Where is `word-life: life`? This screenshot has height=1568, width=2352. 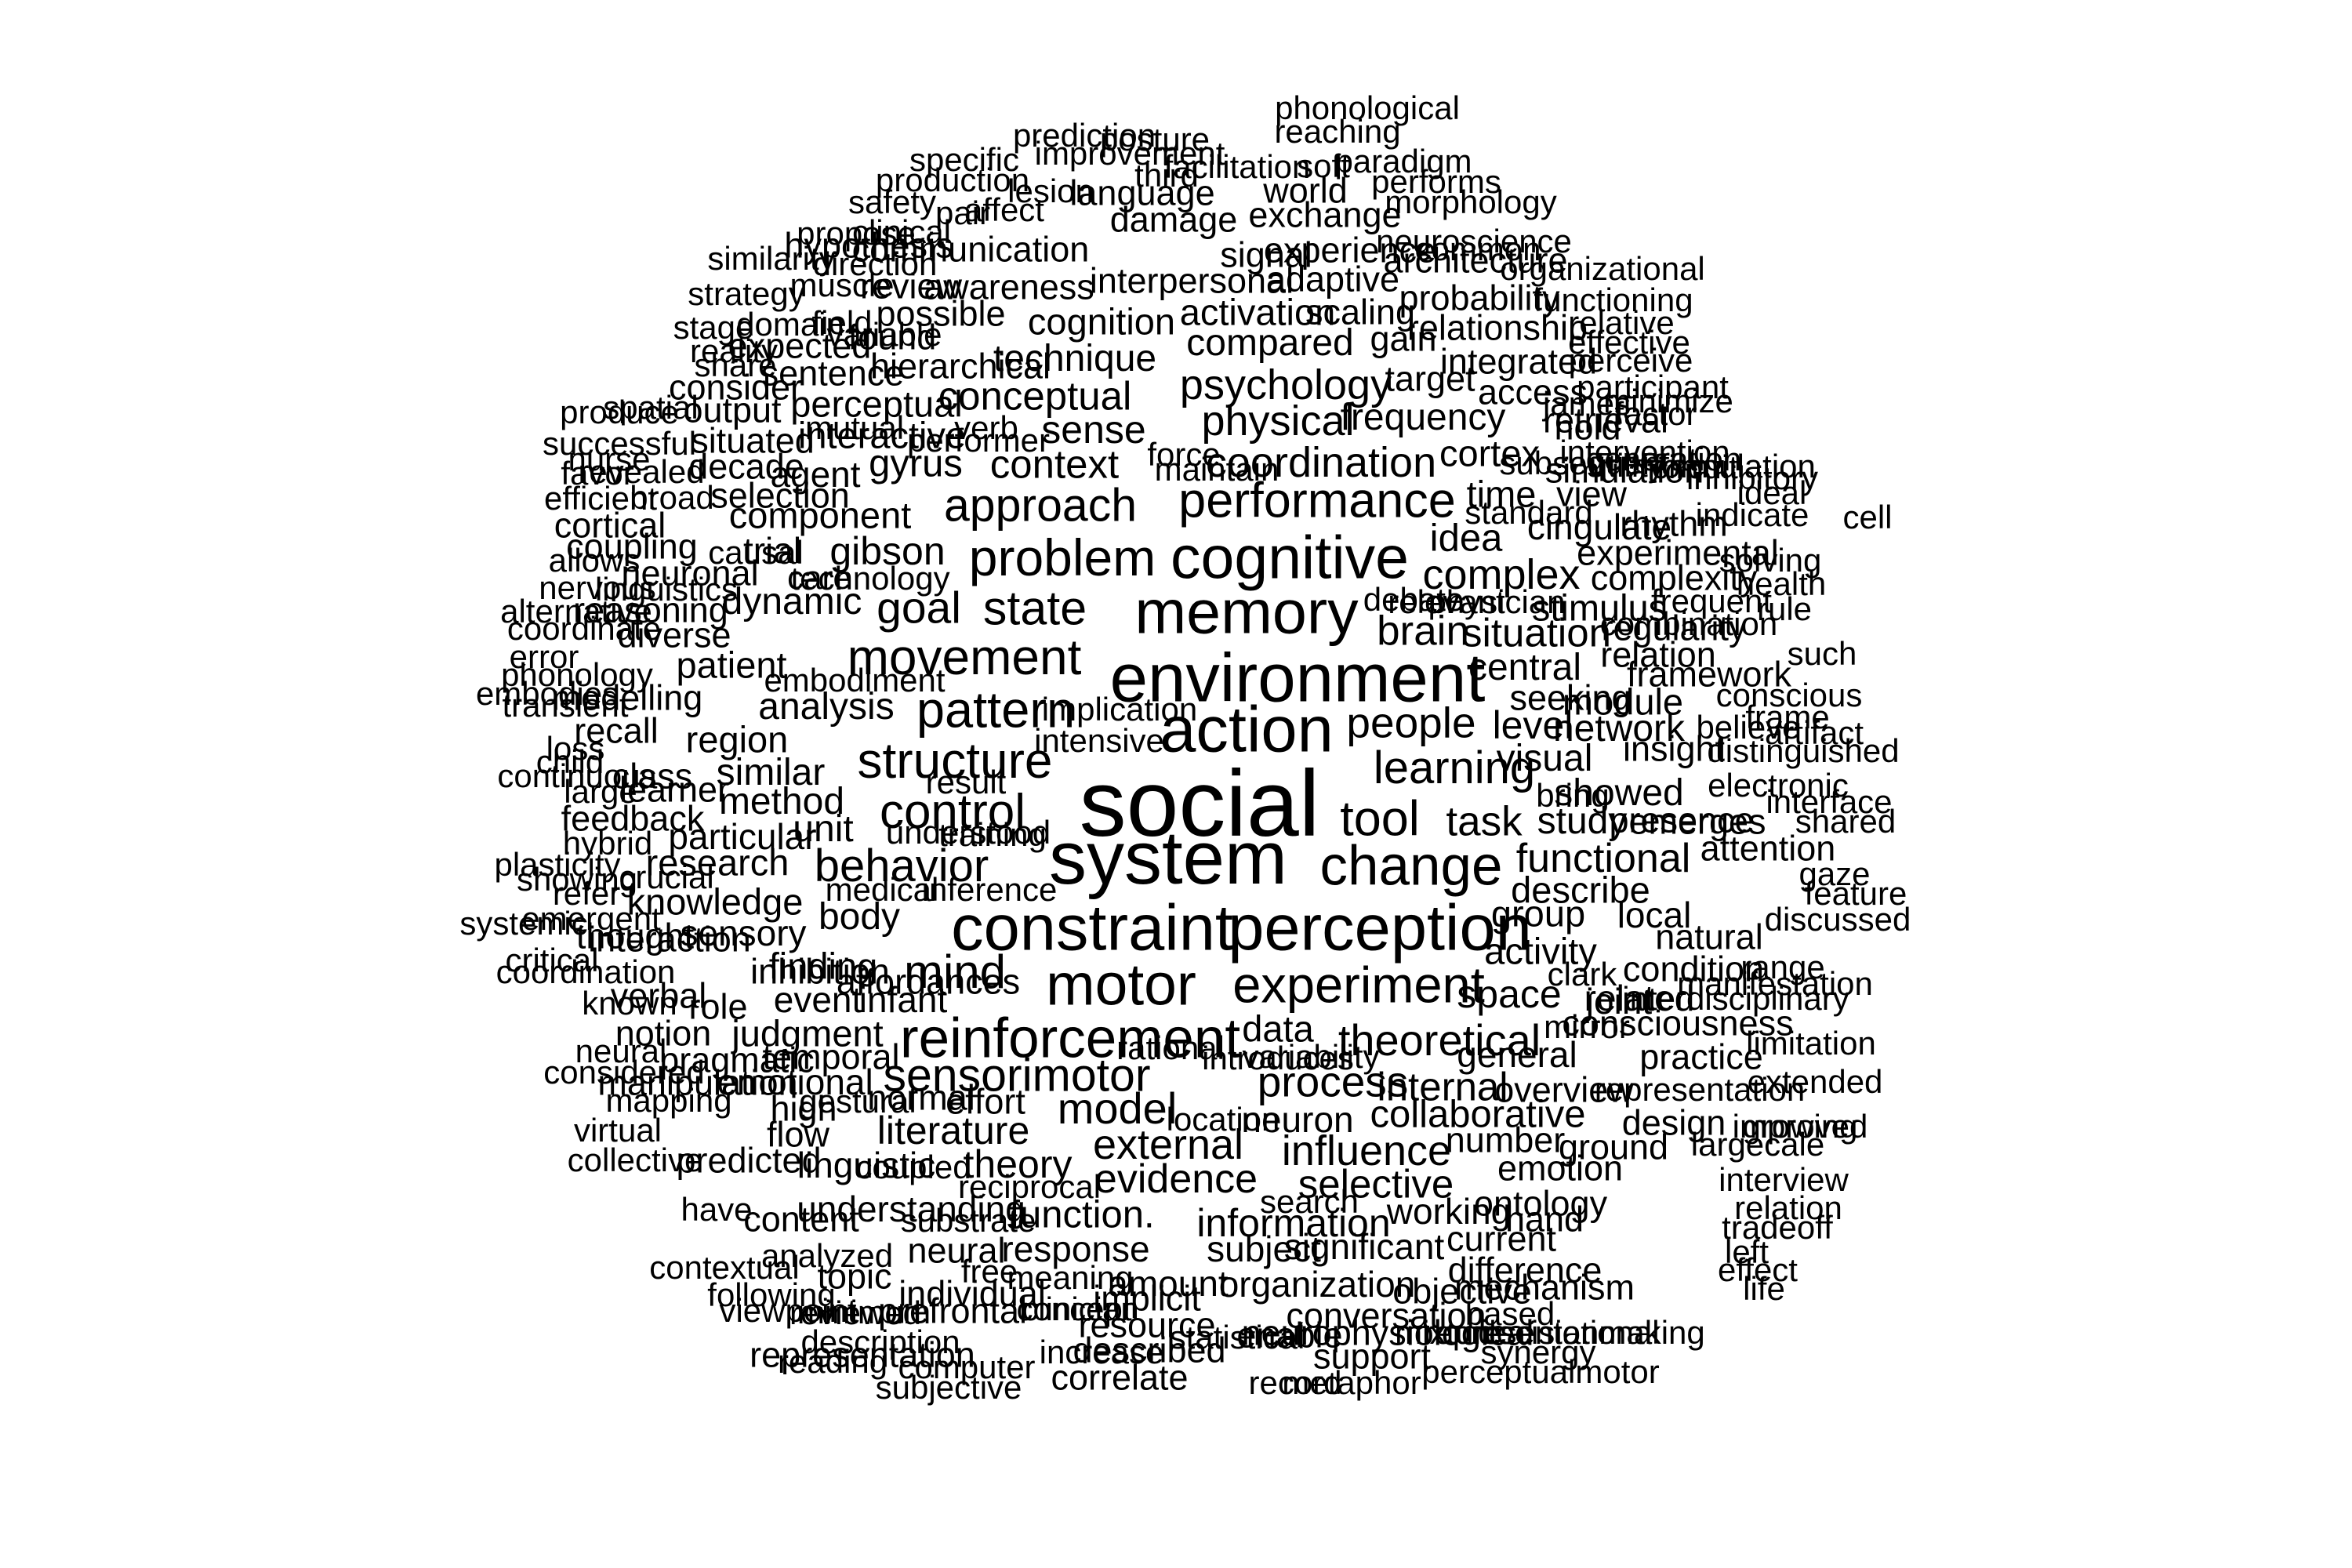 word-life: life is located at coordinates (1764, 1288).